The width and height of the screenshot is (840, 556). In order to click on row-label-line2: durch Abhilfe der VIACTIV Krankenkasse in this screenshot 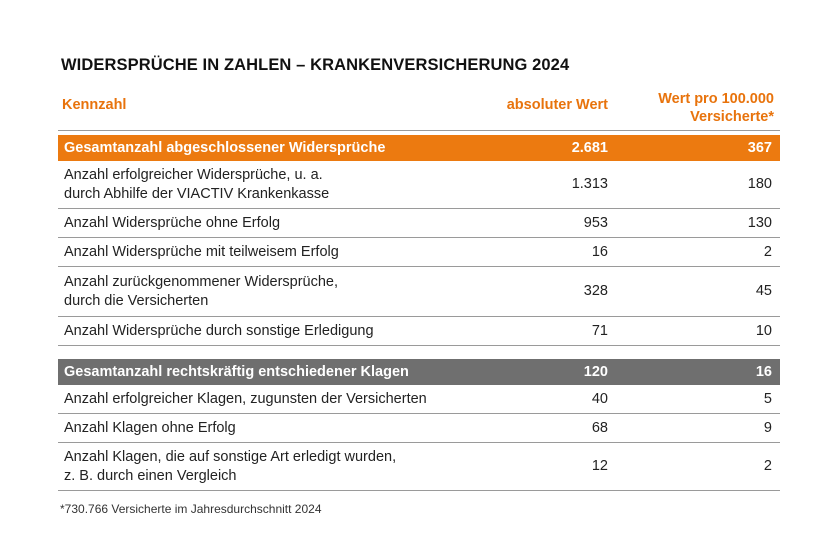, I will do `click(197, 193)`.